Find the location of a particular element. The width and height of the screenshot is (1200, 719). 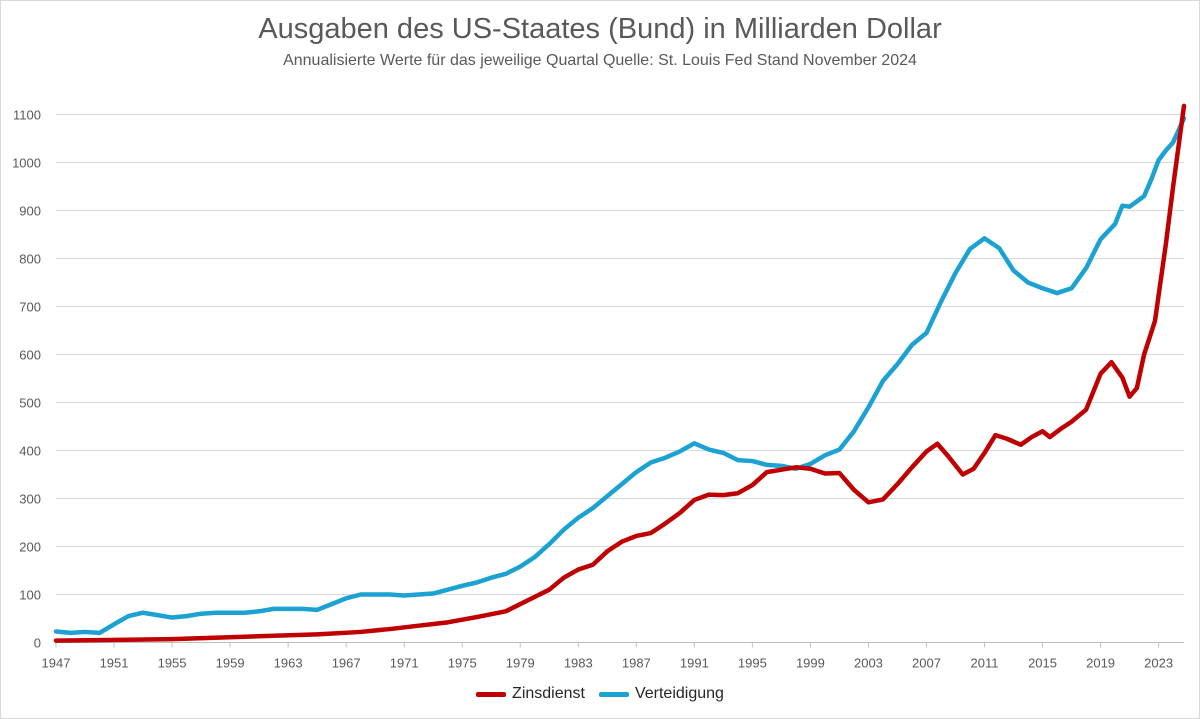

y-tick-label: 400 is located at coordinates (30, 451).